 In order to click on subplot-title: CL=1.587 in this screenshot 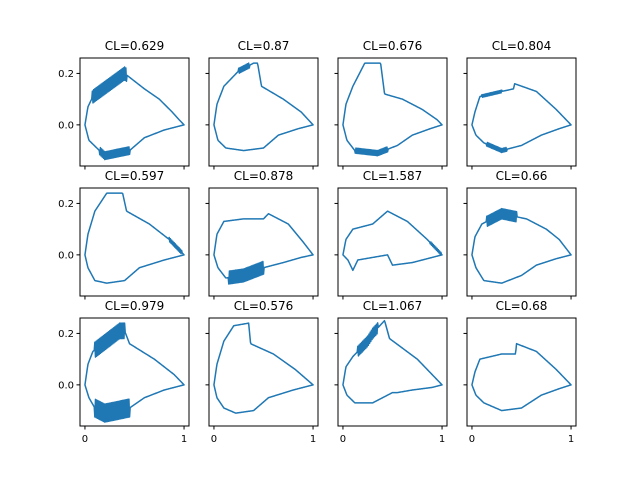, I will do `click(392, 176)`.